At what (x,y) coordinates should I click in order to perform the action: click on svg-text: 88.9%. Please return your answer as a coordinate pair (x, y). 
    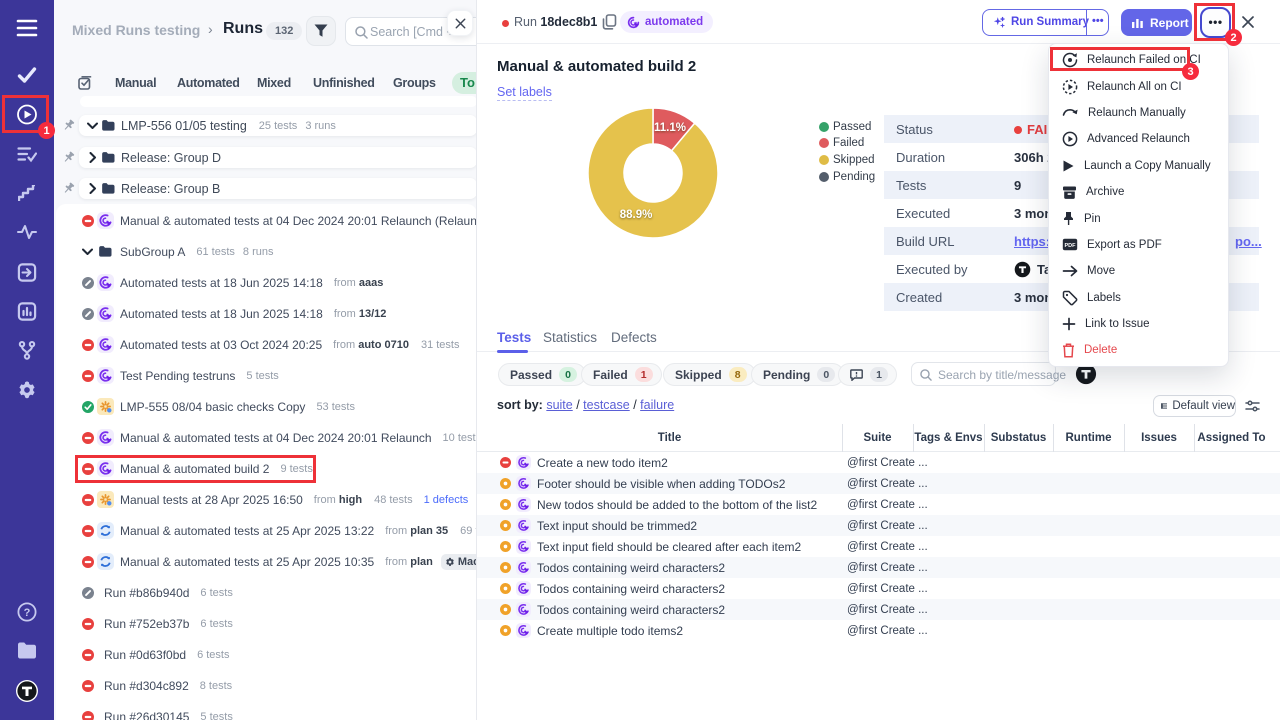
    Looking at the image, I should click on (636, 215).